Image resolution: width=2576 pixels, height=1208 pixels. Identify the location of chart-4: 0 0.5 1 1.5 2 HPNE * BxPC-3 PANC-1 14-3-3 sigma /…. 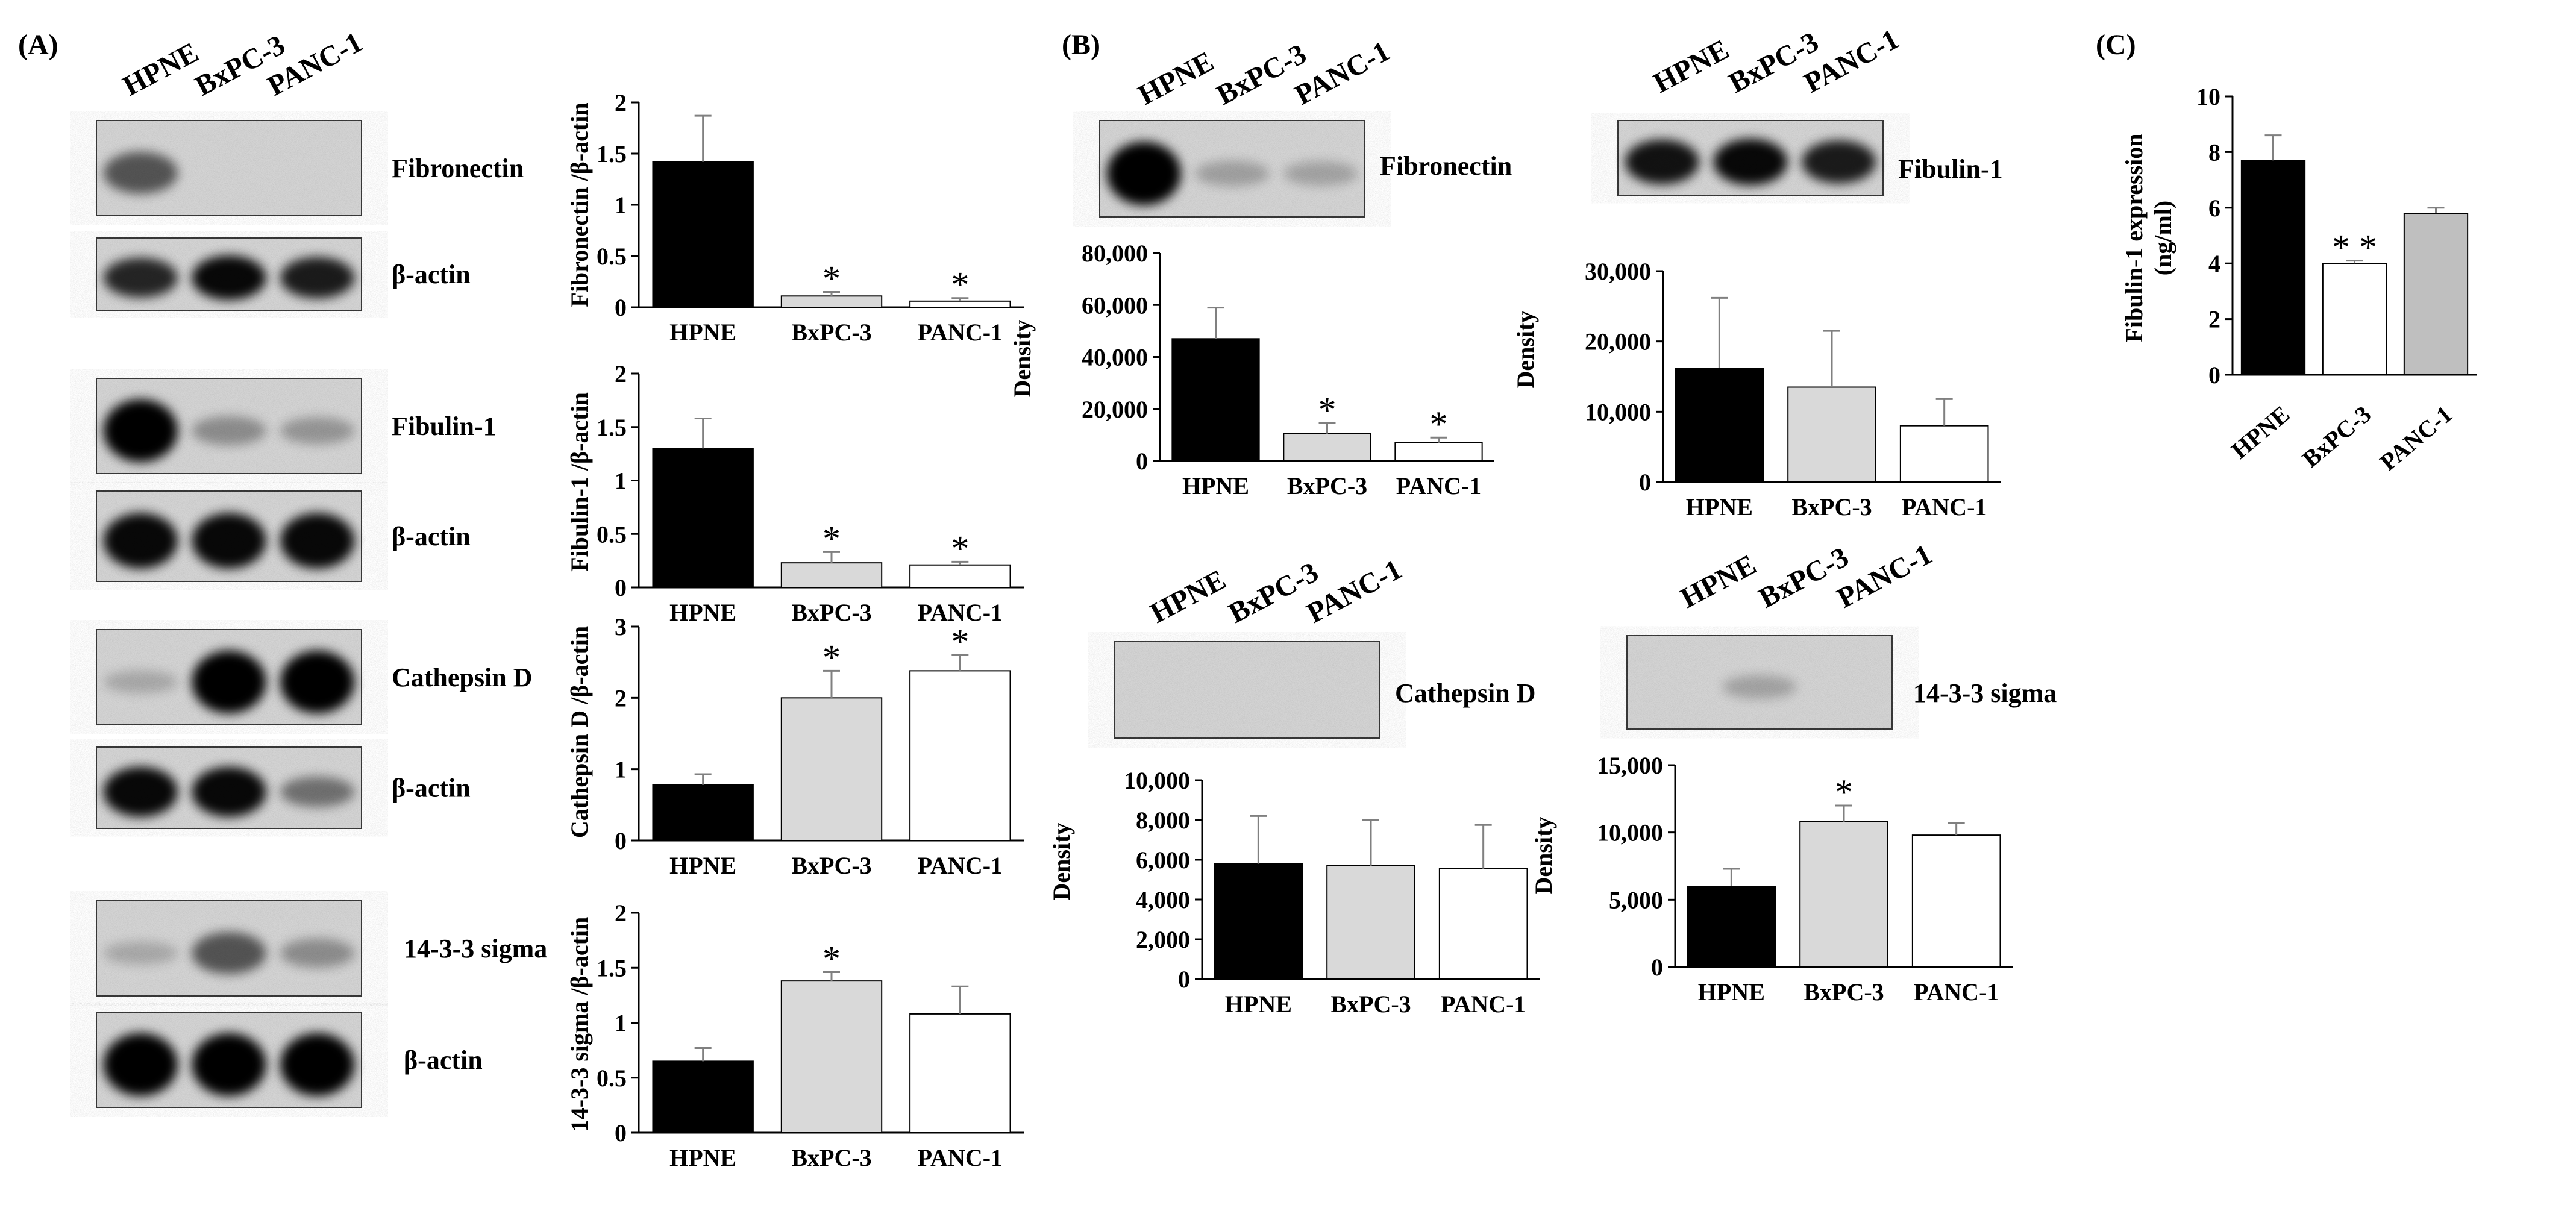
(795, 1035).